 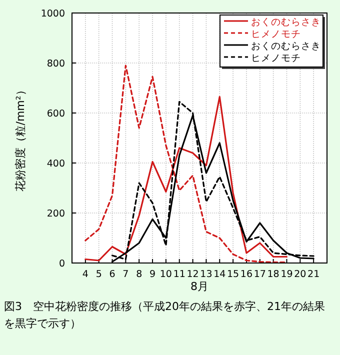 What do you see at coordinates (52, 14) in the screenshot?
I see `y-tick-label: 1000` at bounding box center [52, 14].